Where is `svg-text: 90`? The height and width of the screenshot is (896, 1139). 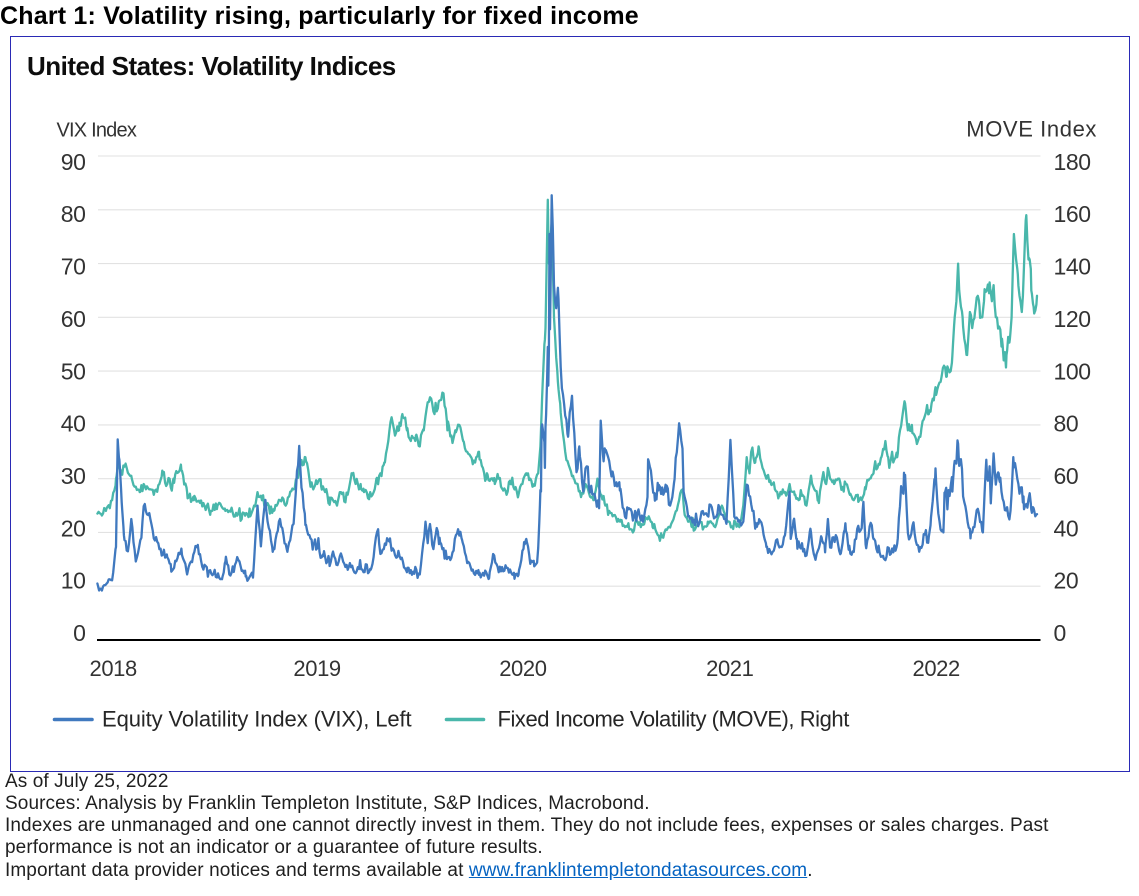
svg-text: 90 is located at coordinates (73, 162).